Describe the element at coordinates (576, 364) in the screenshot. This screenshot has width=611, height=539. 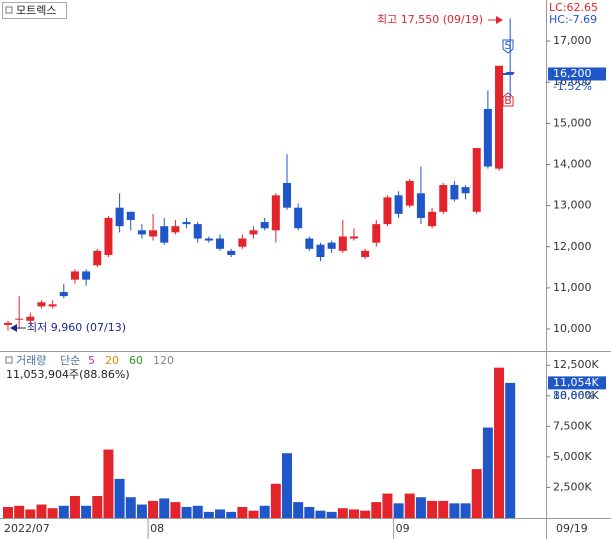
I see `volume-tick-label: 12,500K` at that location.